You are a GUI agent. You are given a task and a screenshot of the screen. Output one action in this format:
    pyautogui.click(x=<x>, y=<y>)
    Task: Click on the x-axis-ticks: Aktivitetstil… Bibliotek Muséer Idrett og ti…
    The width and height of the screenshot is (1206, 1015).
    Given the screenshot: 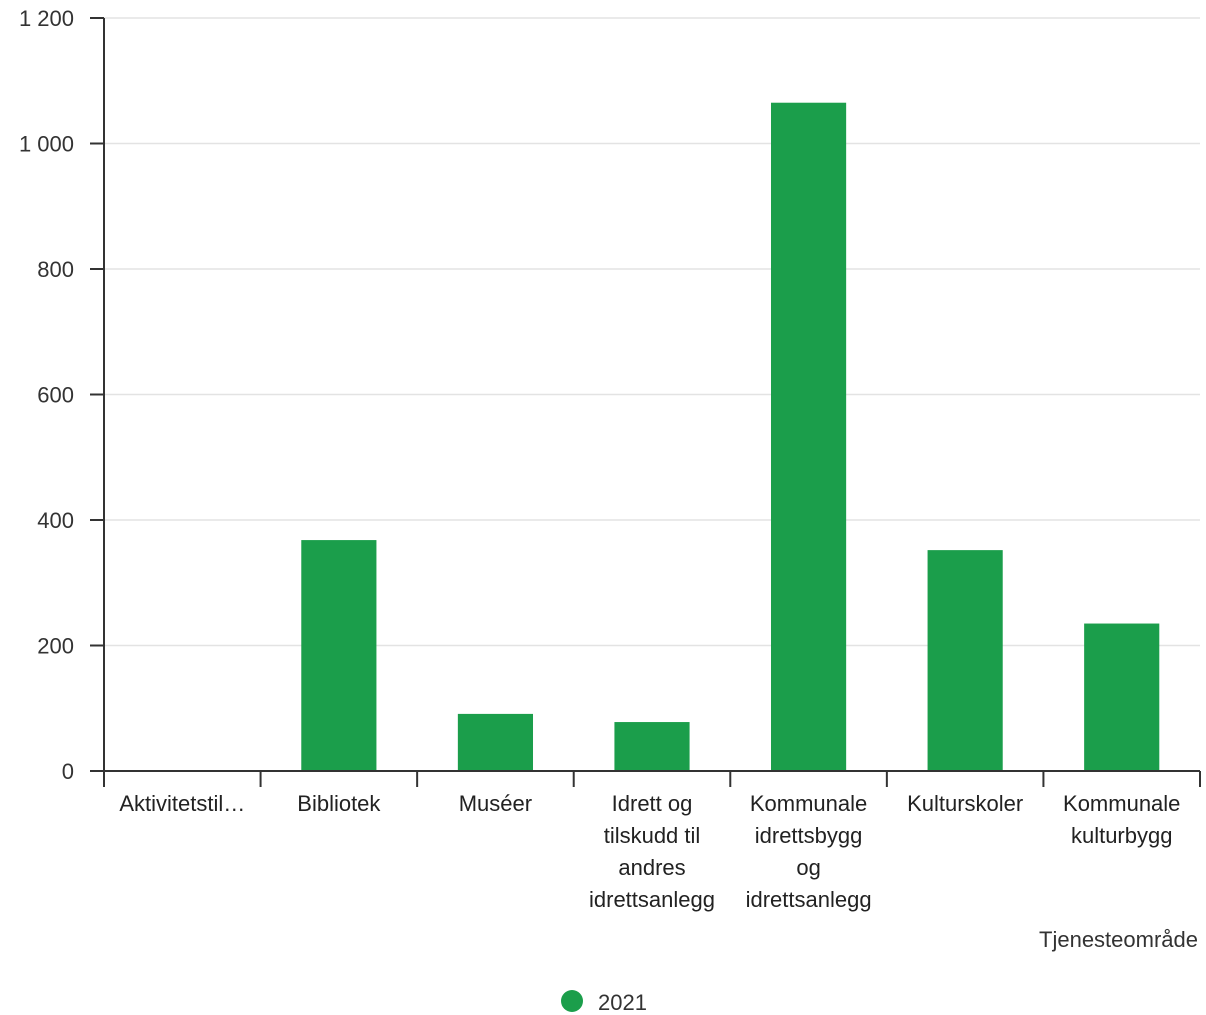 What is the action you would take?
    pyautogui.click(x=652, y=841)
    